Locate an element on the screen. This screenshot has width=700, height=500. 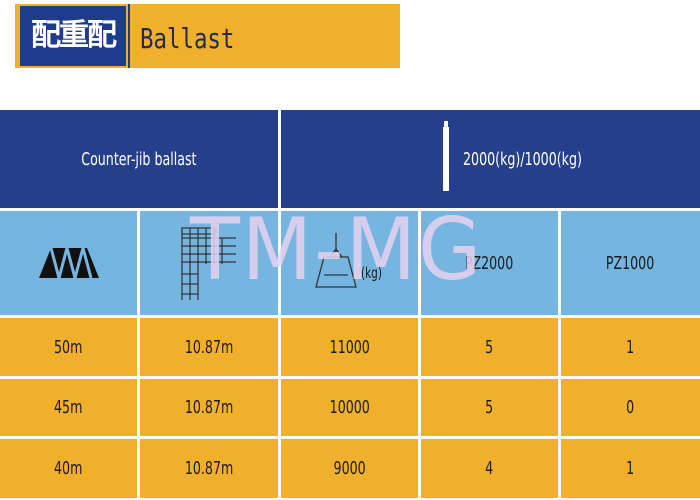
subheader-counter-jib-icon-cell is located at coordinates (209, 263).